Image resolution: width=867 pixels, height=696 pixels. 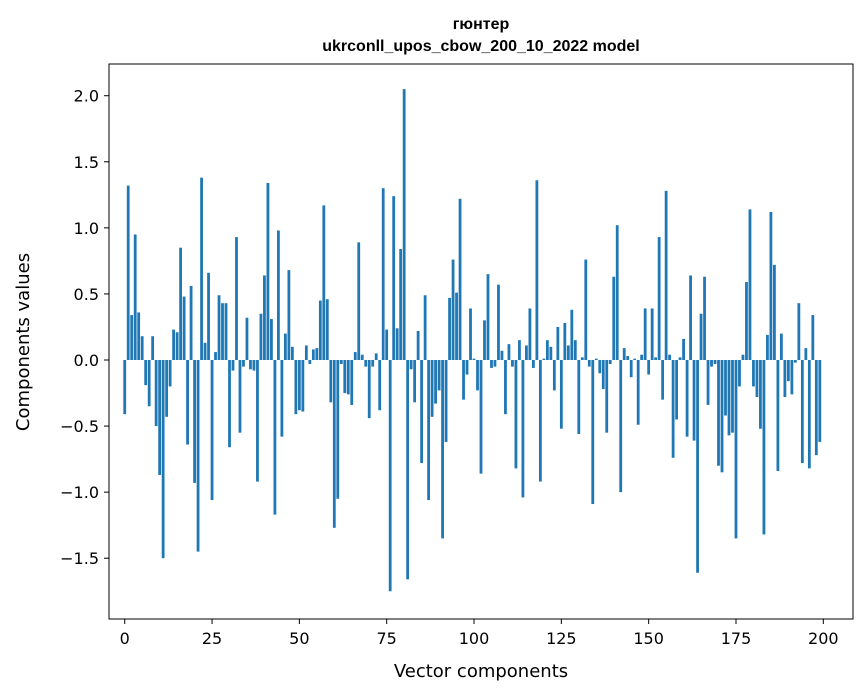 I want to click on y-tick-label: 1.0, so click(x=86, y=228).